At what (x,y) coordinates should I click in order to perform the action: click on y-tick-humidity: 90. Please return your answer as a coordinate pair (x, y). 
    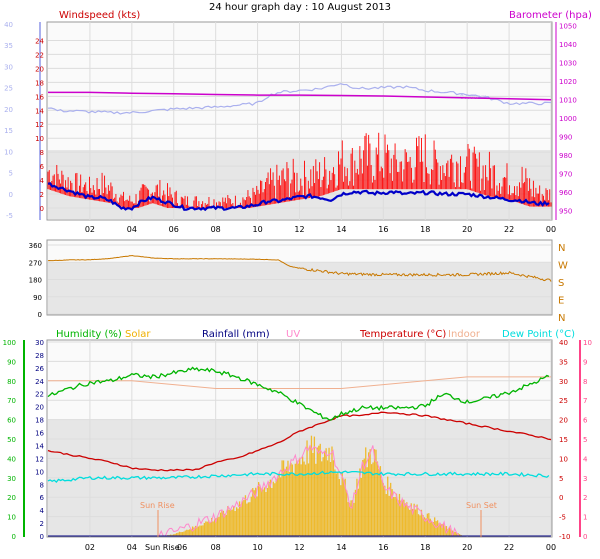
    Looking at the image, I should click on (11, 362).